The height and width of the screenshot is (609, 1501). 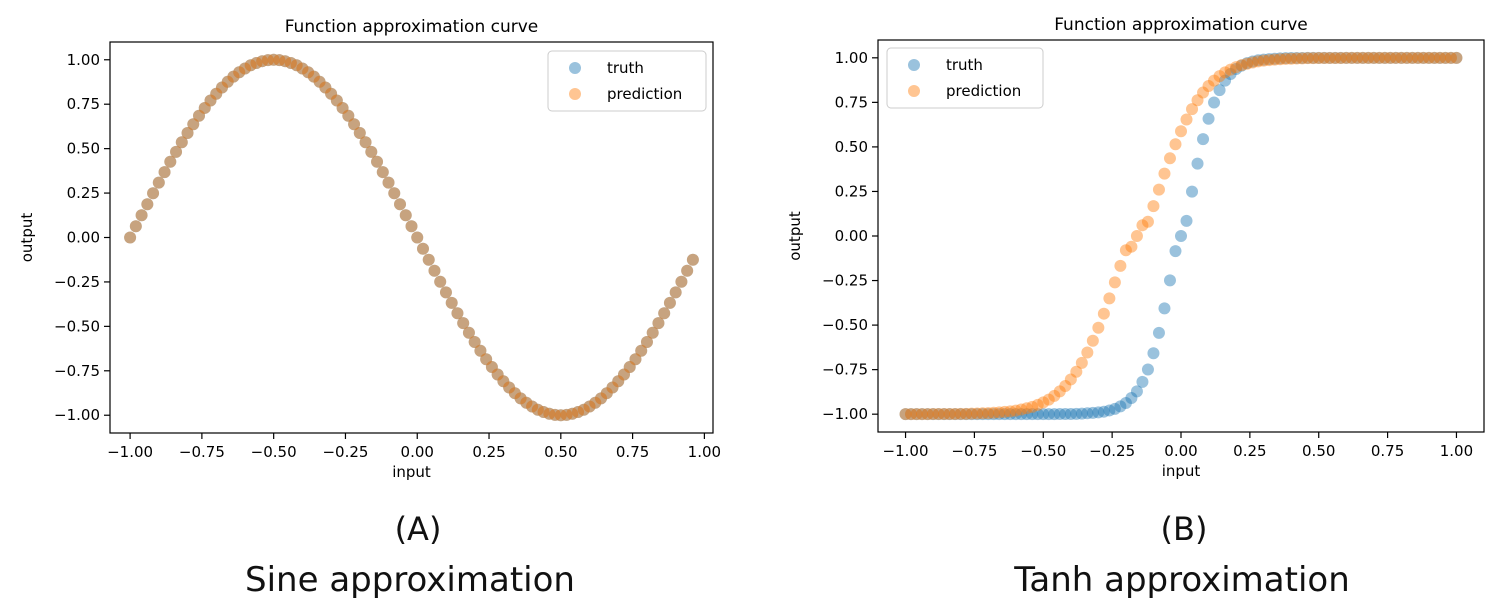 I want to click on caption-b-letter: (B), so click(x=1184, y=529).